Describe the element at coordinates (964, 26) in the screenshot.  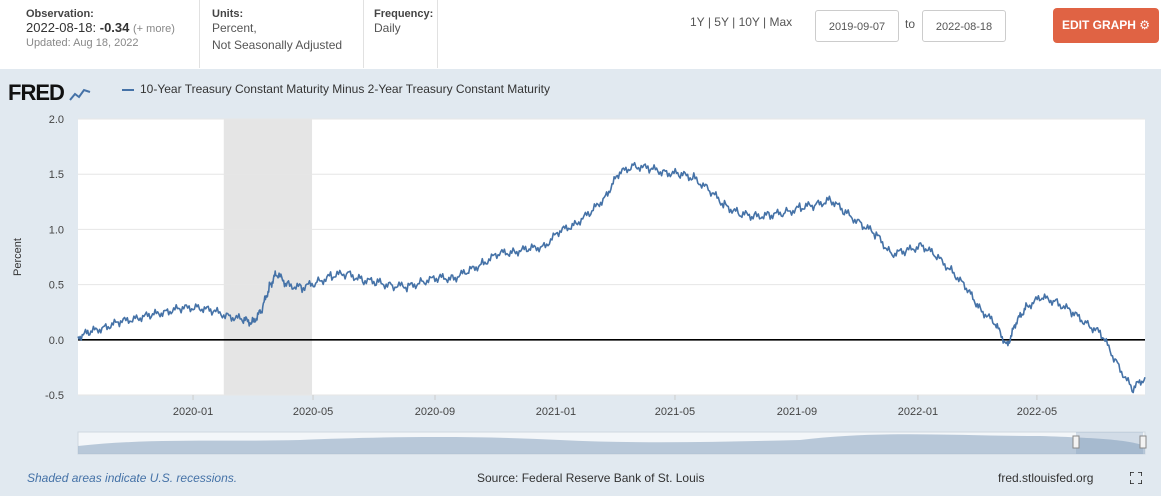
I see `end-date-input: 2022-08-18` at that location.